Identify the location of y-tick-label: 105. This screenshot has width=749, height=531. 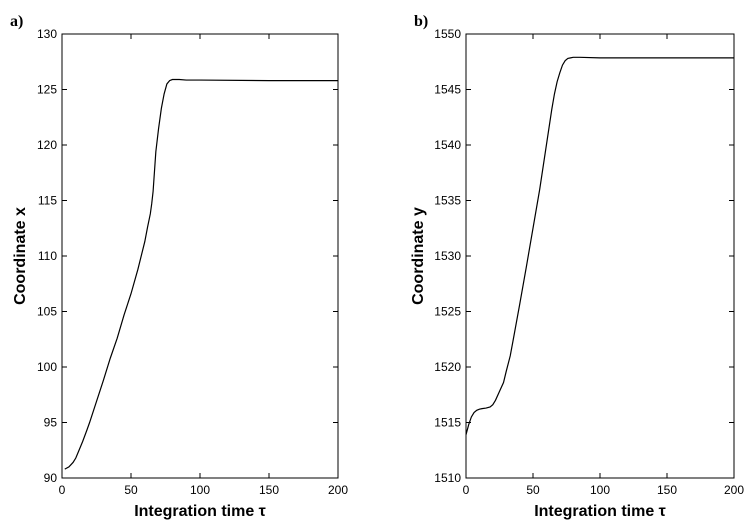
(47, 312).